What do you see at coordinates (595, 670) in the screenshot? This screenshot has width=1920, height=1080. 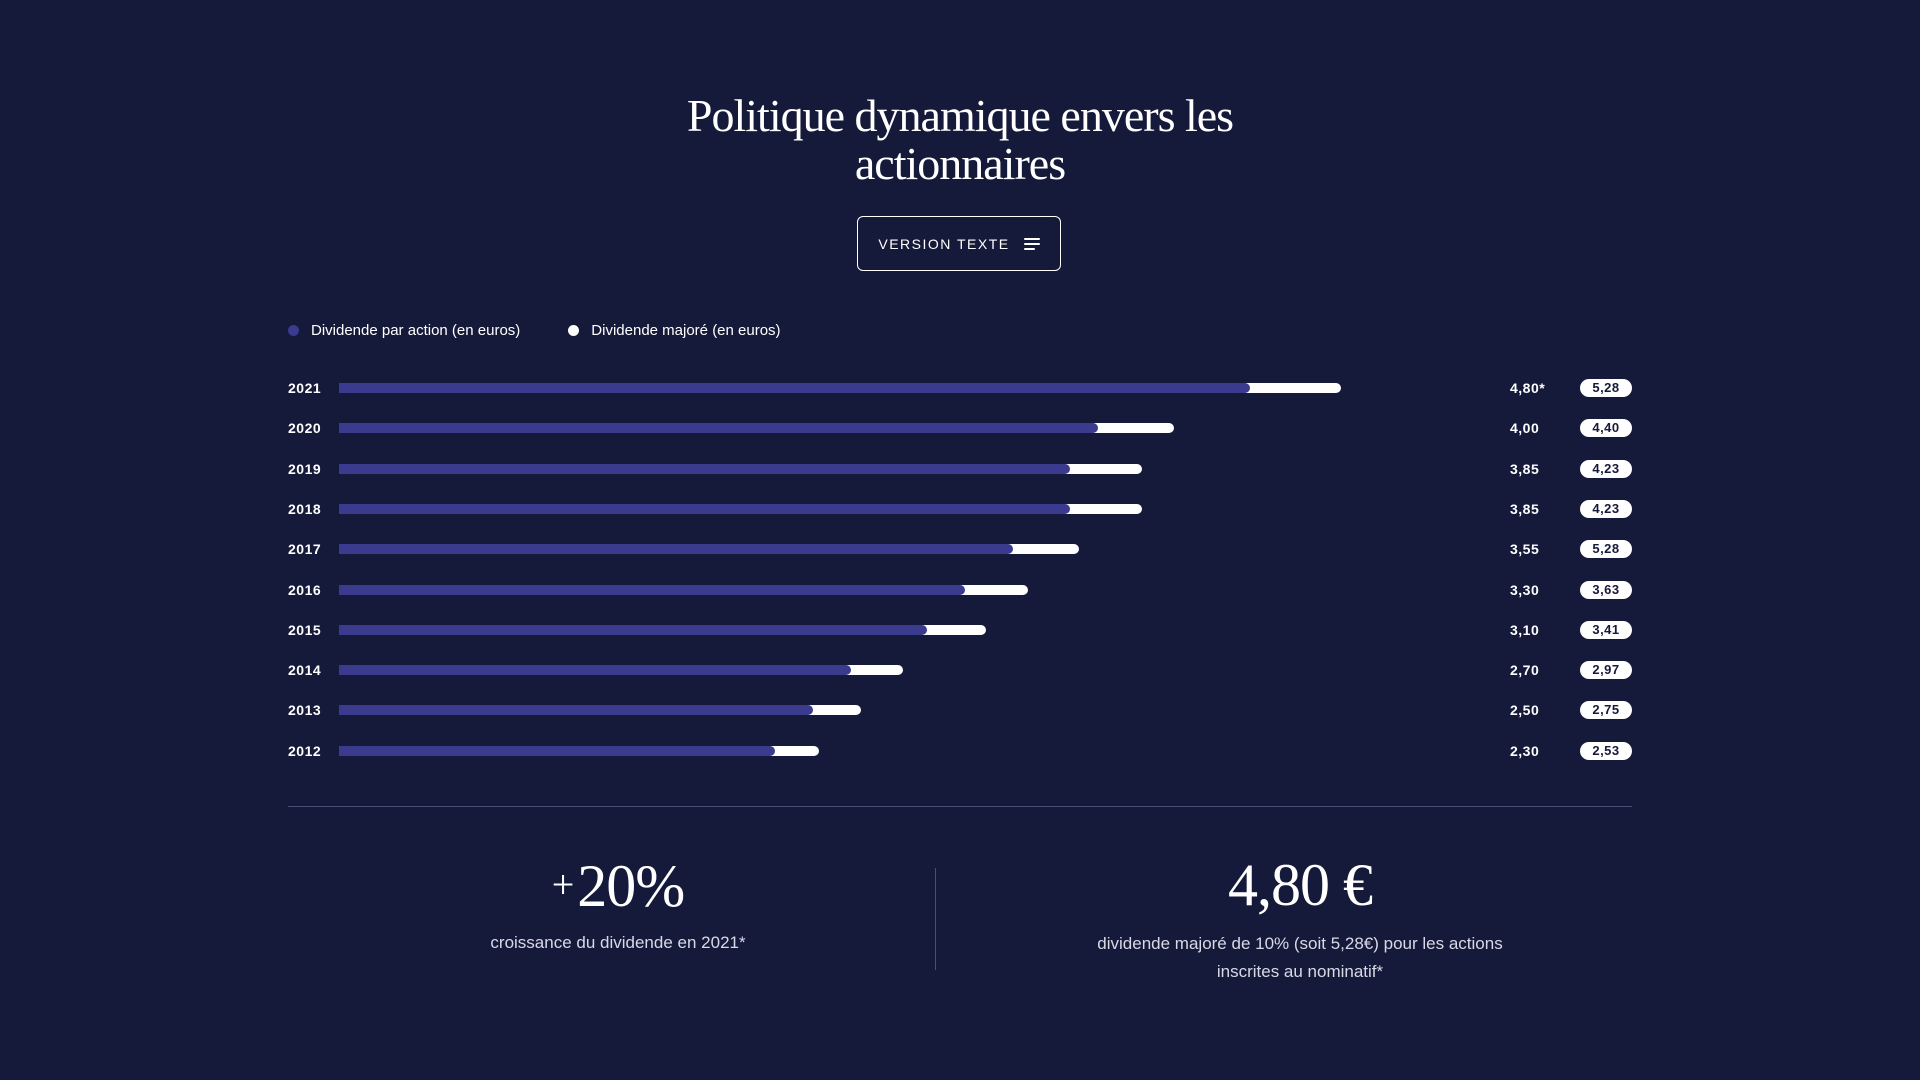 I see `bar-dividende-2014` at bounding box center [595, 670].